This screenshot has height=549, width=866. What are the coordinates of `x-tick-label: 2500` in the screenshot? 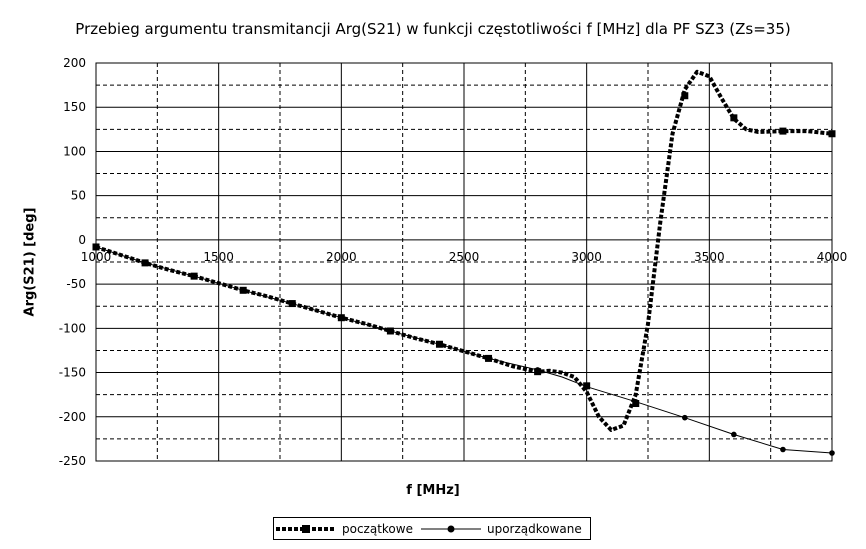 It's located at (464, 257).